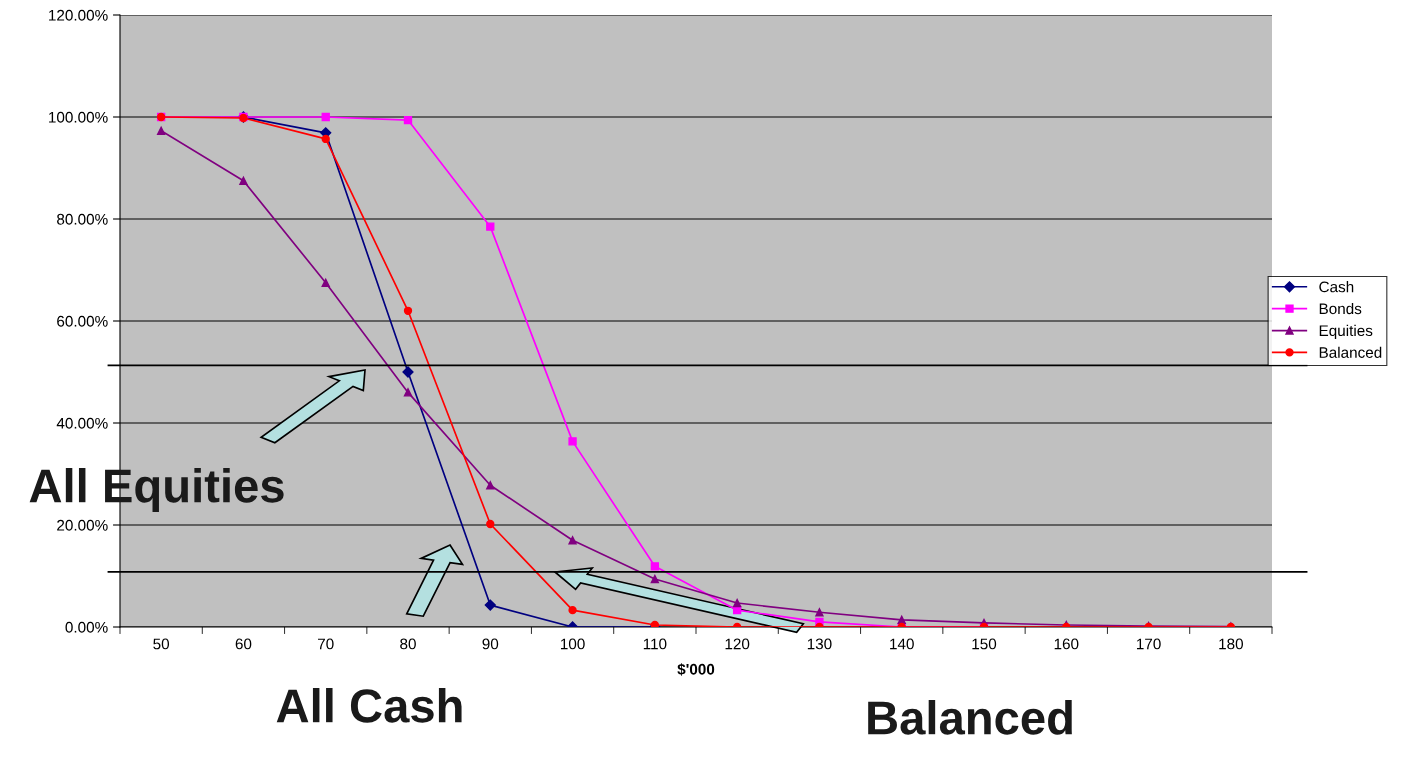 The height and width of the screenshot is (772, 1428). Describe the element at coordinates (408, 644) in the screenshot. I see `x-tick-label: 80` at that location.